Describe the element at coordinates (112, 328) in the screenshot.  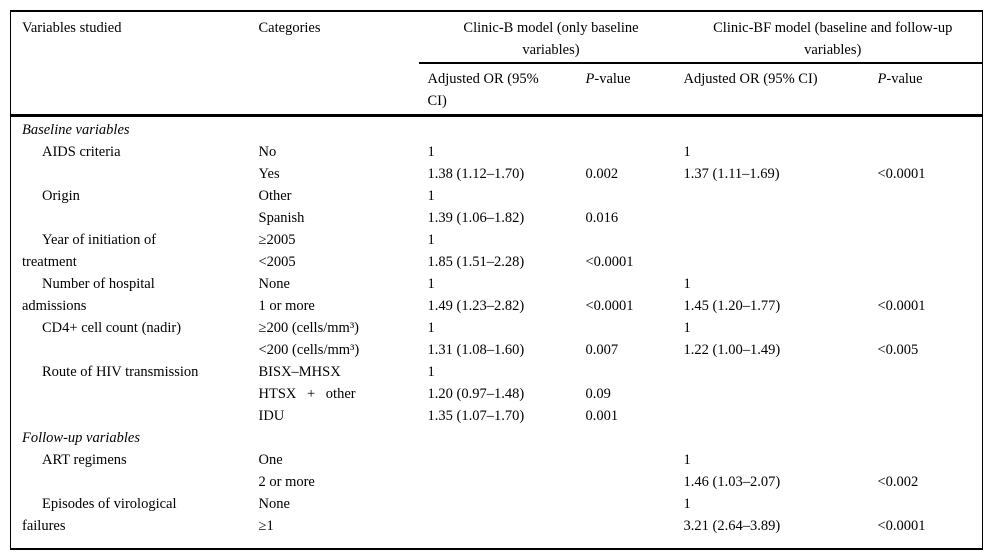
I see `variable-cell: CD4+ cell count (nadir)` at that location.